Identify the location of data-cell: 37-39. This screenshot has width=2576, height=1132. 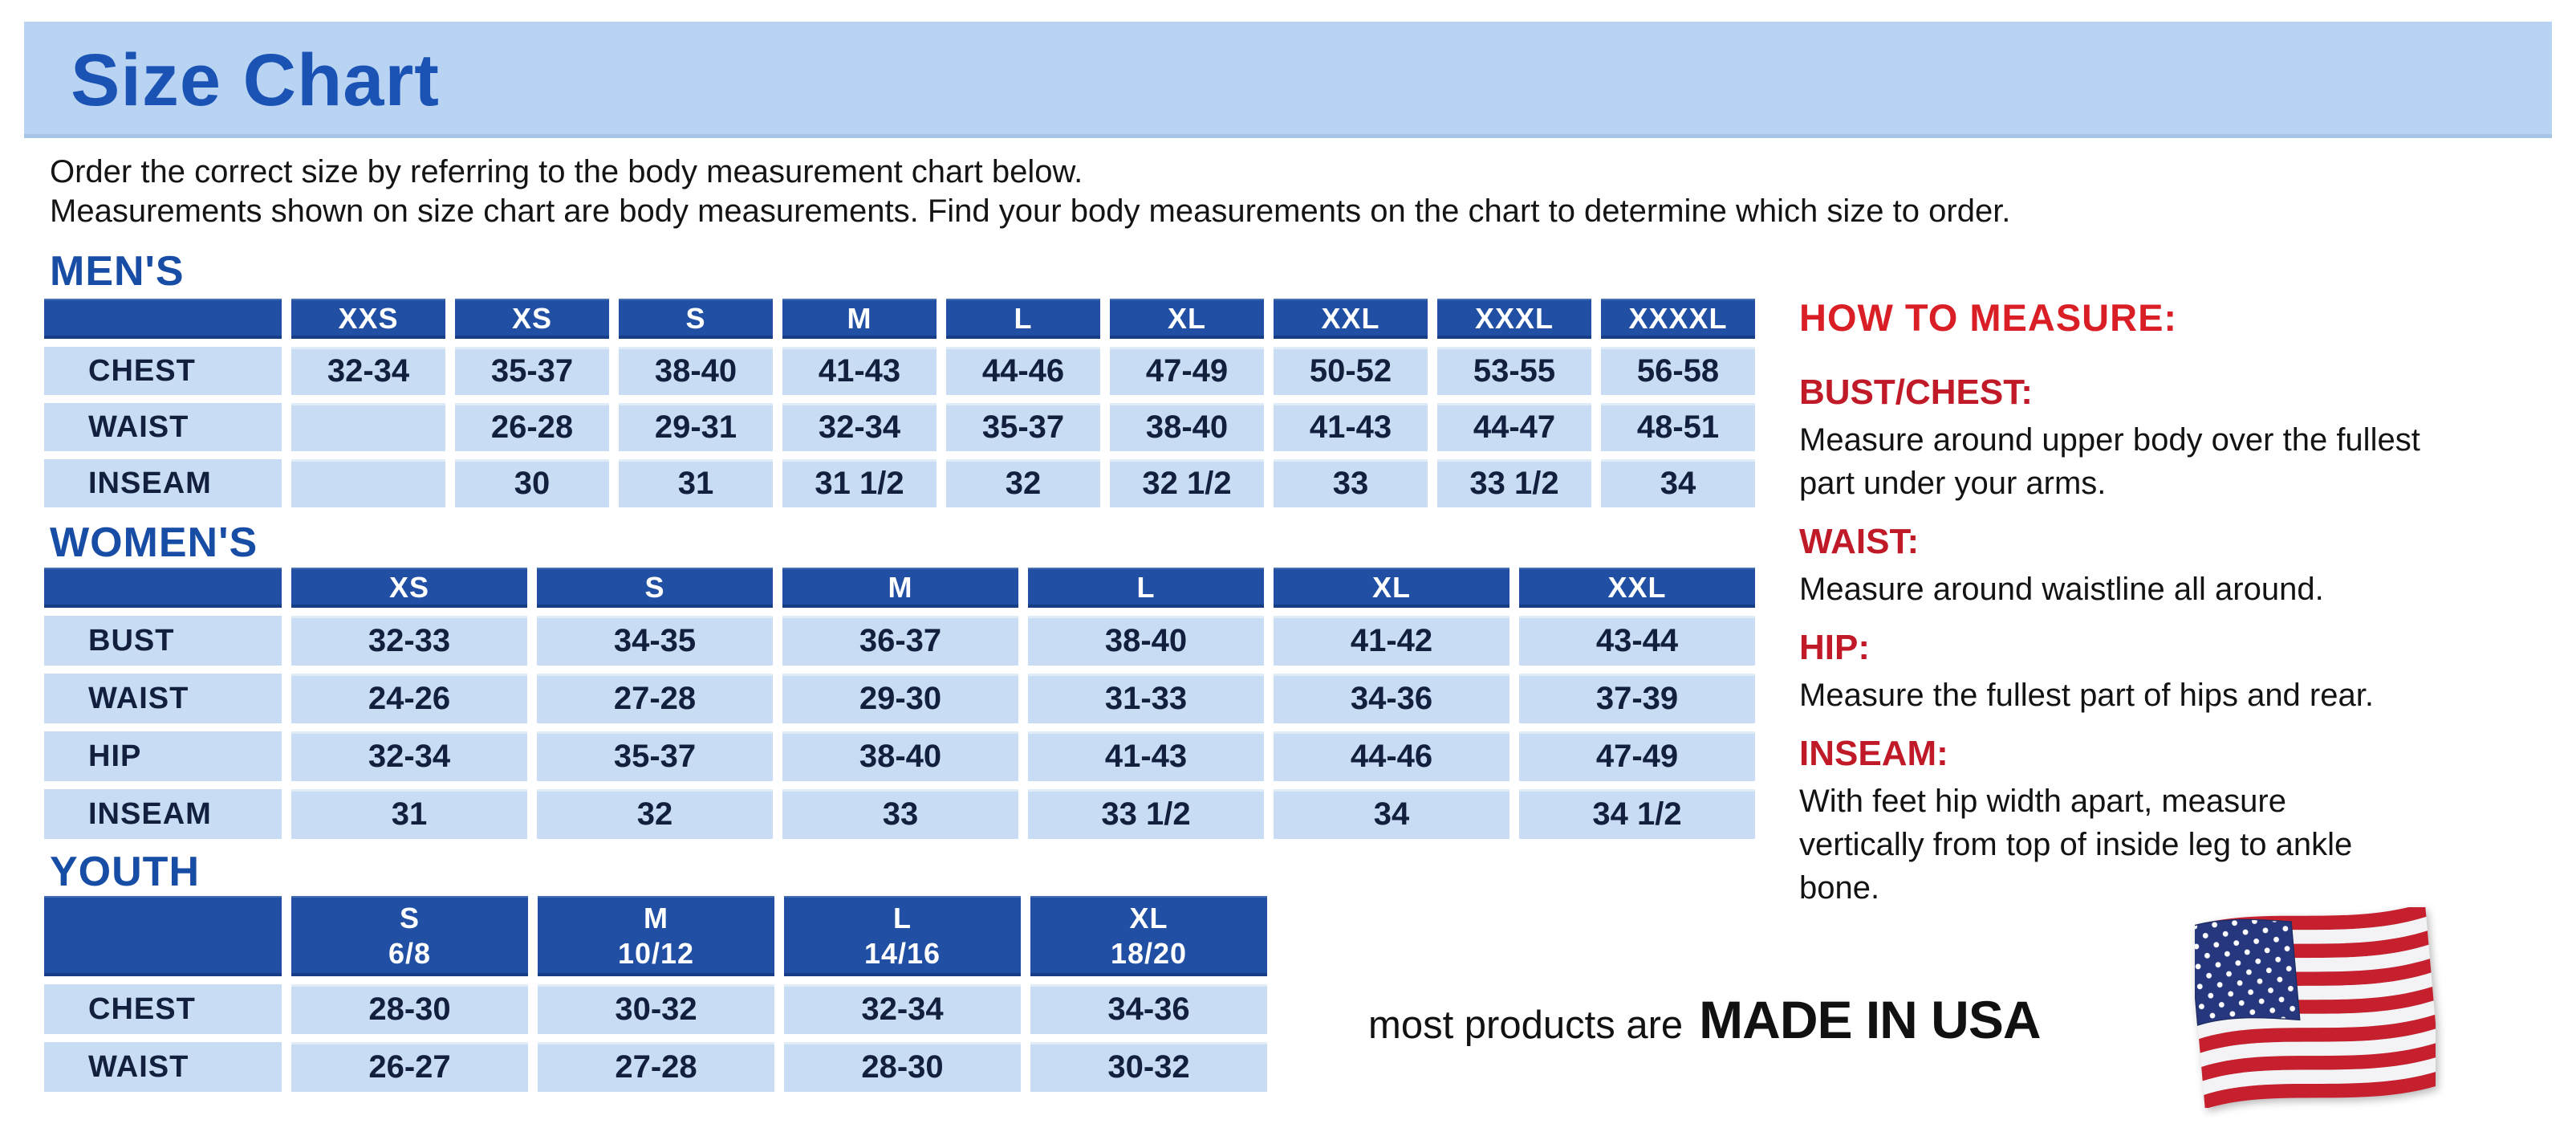
(1637, 698).